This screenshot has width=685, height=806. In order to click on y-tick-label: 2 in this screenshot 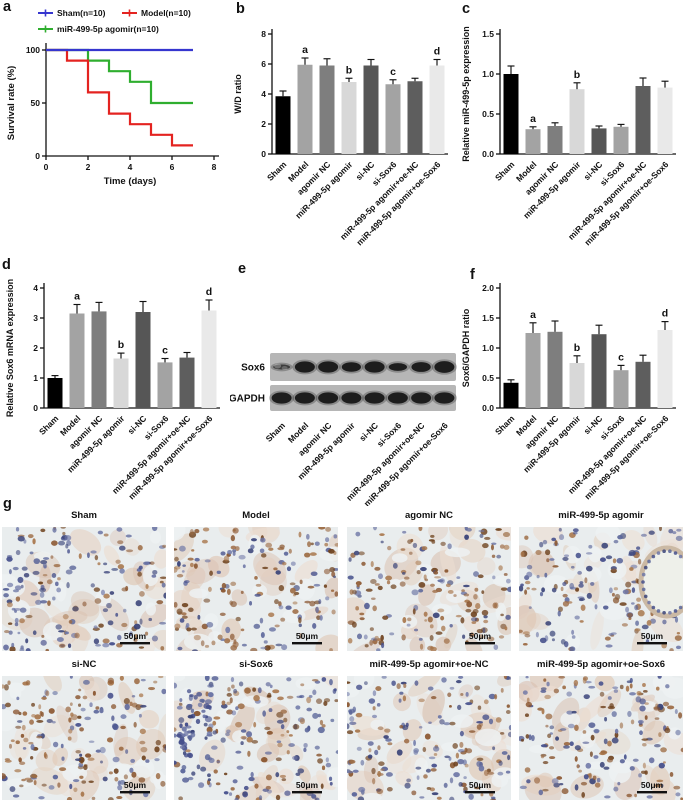, I will do `click(263, 124)`.